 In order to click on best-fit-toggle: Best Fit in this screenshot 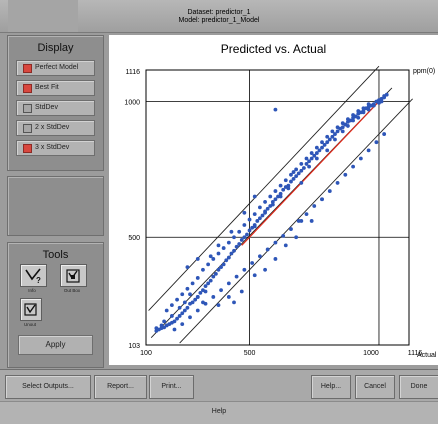, I will do `click(55, 88)`.